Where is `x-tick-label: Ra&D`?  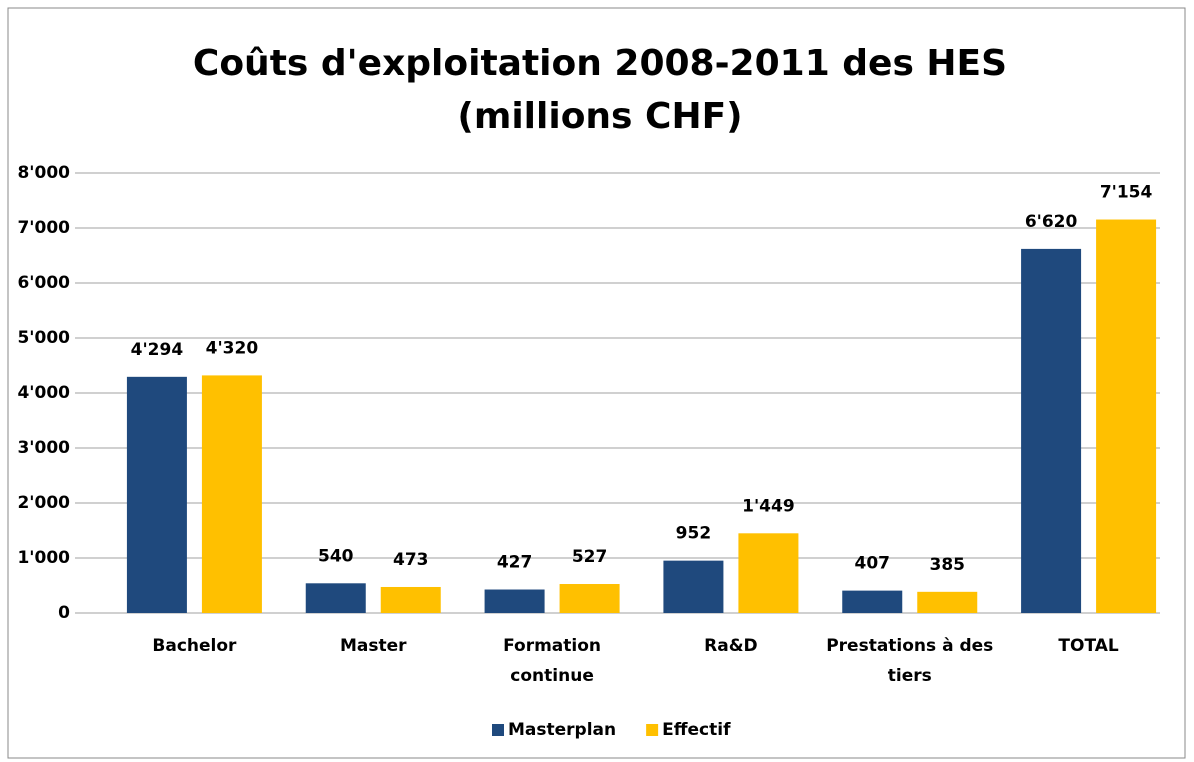 x-tick-label: Ra&D is located at coordinates (731, 646).